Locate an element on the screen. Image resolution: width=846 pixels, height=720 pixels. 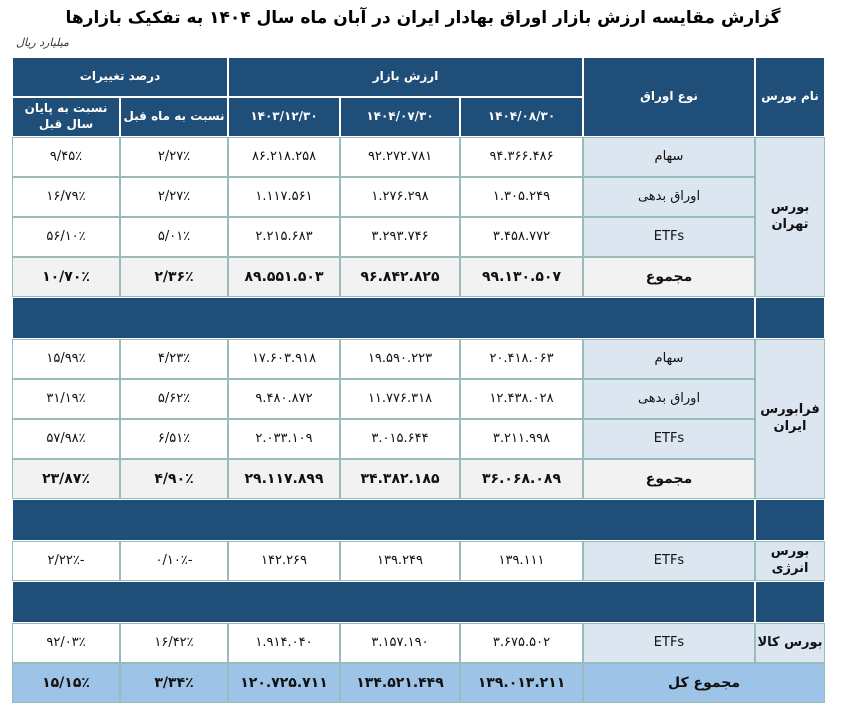
value-cell: ۱۵/۹۹٪ is located at coordinates (66, 359).